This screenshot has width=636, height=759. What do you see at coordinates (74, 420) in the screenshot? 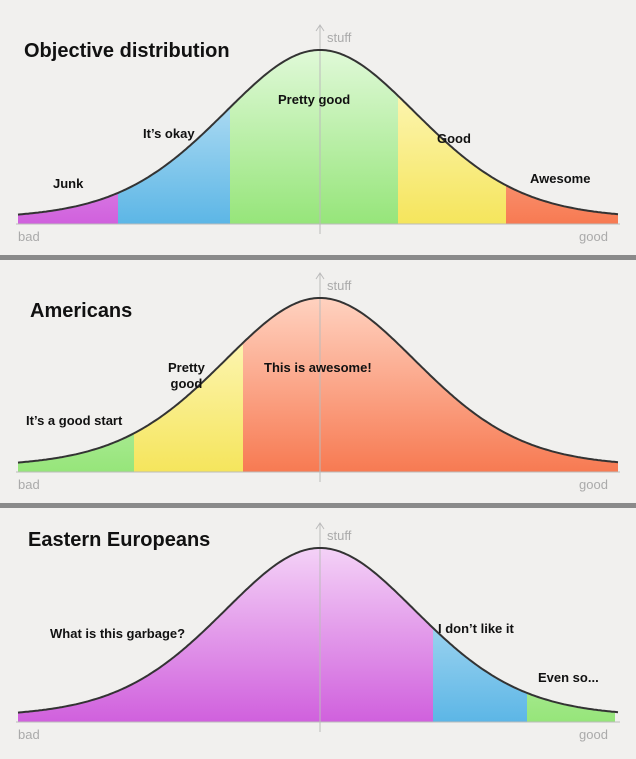
I see `segment-label: It’s a good start` at bounding box center [74, 420].